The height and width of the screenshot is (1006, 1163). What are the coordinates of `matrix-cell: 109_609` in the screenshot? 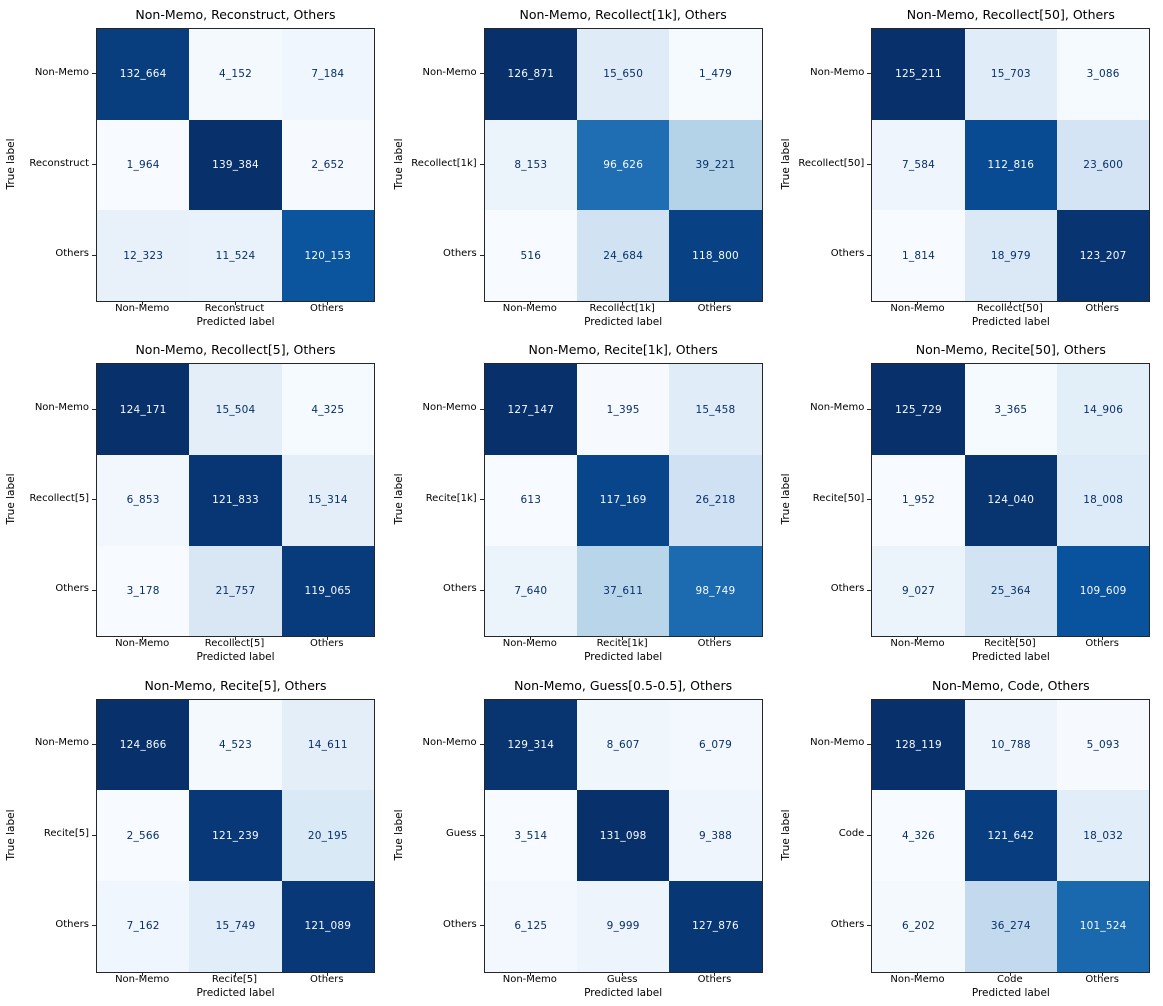 It's located at (1103, 591).